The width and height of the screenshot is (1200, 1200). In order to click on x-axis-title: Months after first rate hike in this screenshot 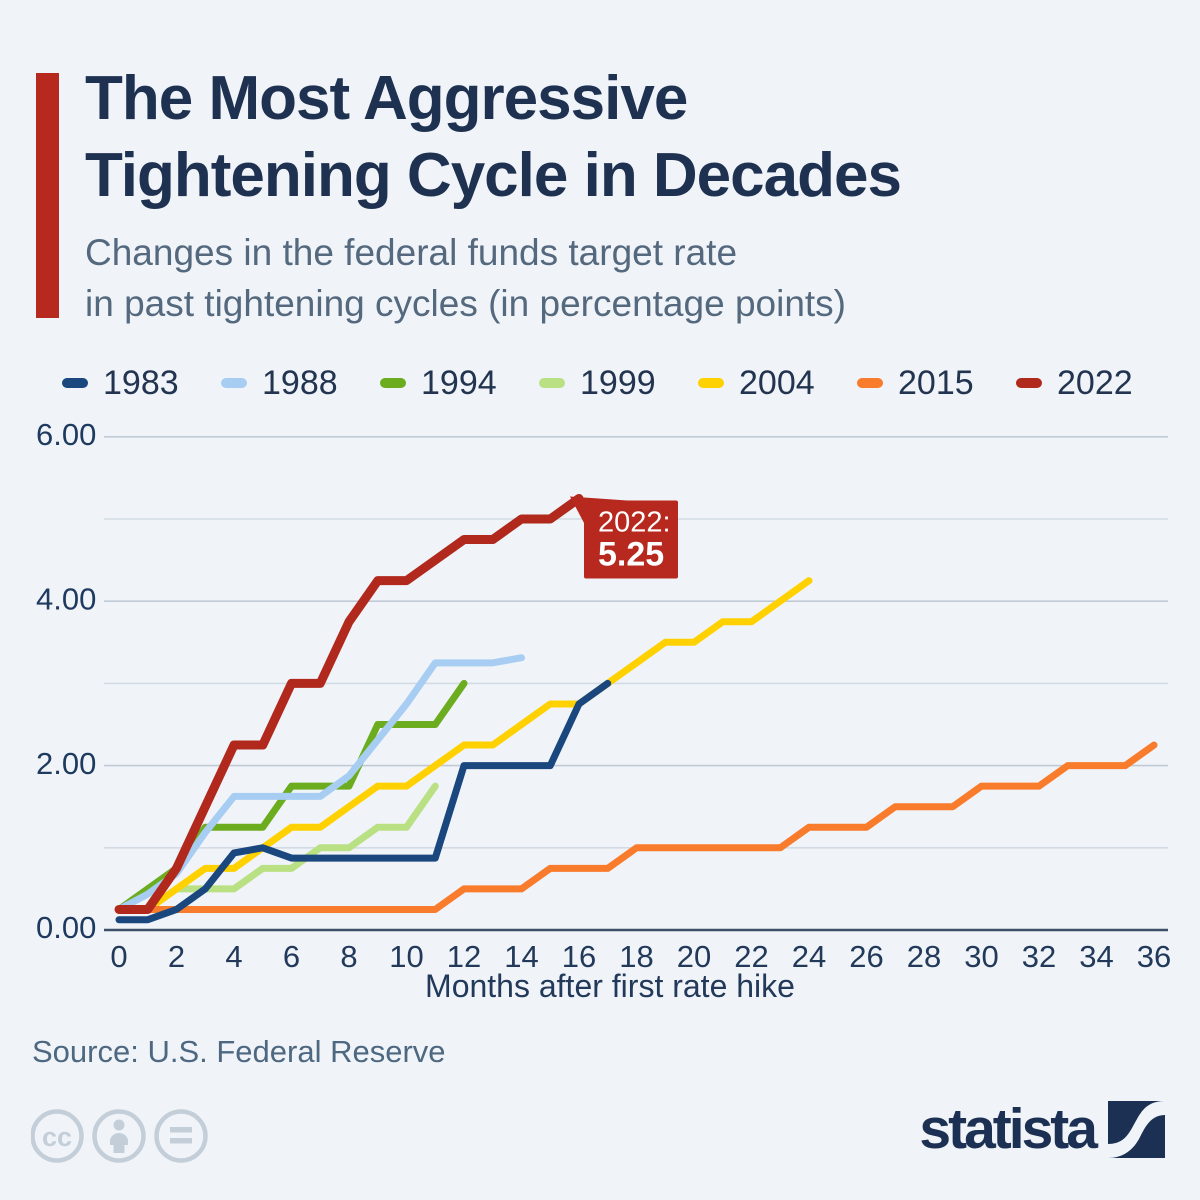, I will do `click(610, 986)`.